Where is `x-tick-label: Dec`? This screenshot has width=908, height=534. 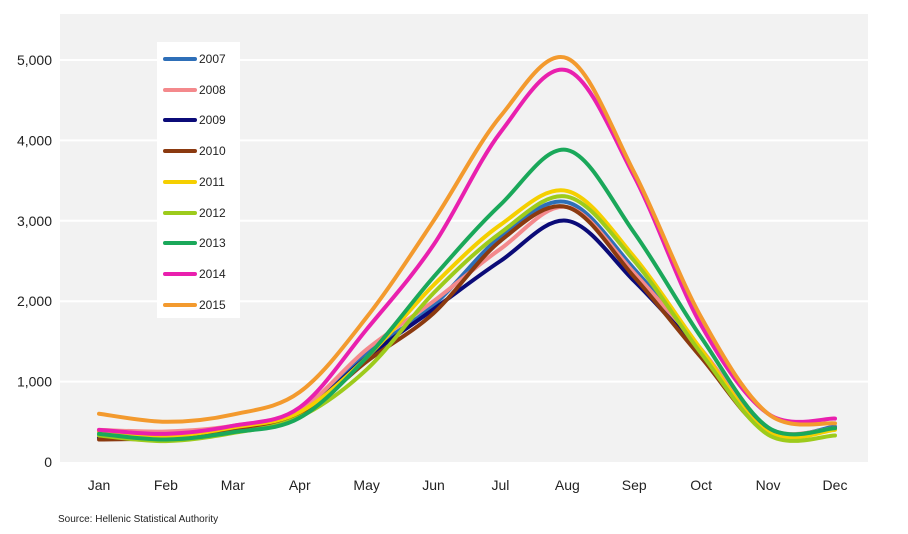
x-tick-label: Dec is located at coordinates (835, 485).